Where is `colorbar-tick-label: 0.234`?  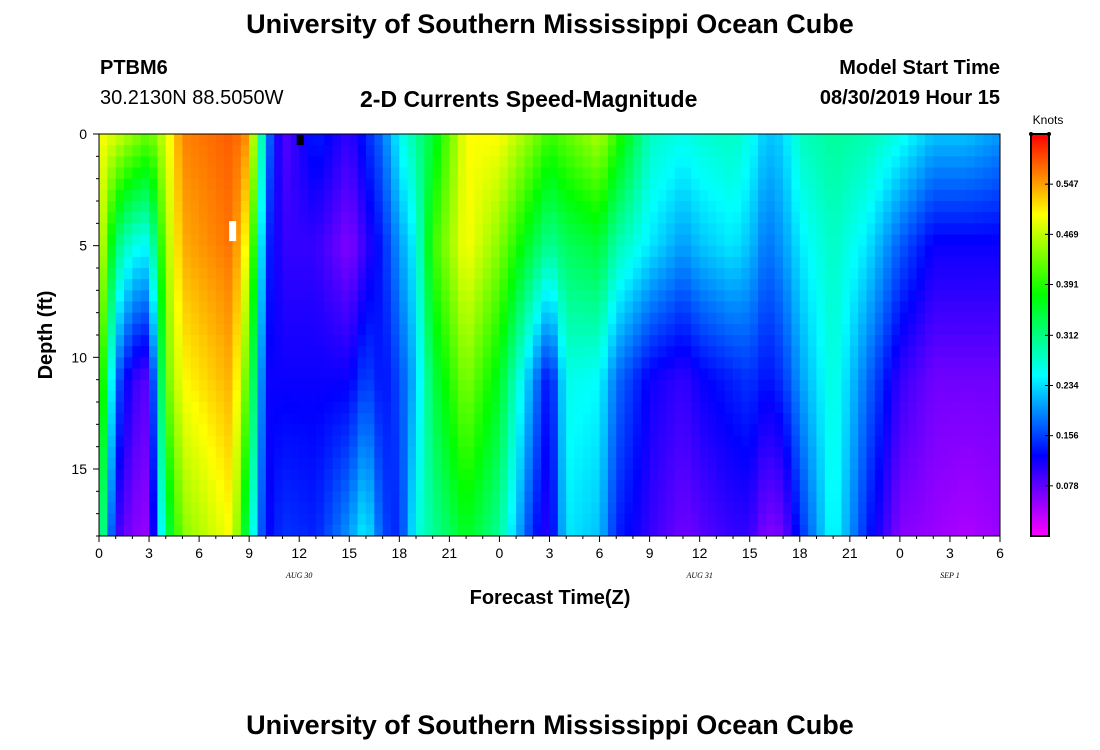 colorbar-tick-label: 0.234 is located at coordinates (1067, 385).